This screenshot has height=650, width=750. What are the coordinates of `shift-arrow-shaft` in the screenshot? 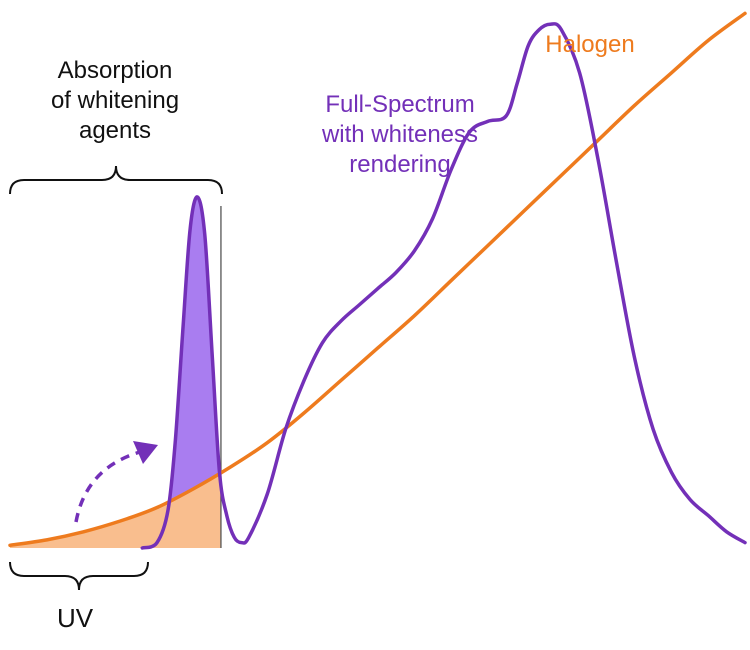 It's located at (107, 486).